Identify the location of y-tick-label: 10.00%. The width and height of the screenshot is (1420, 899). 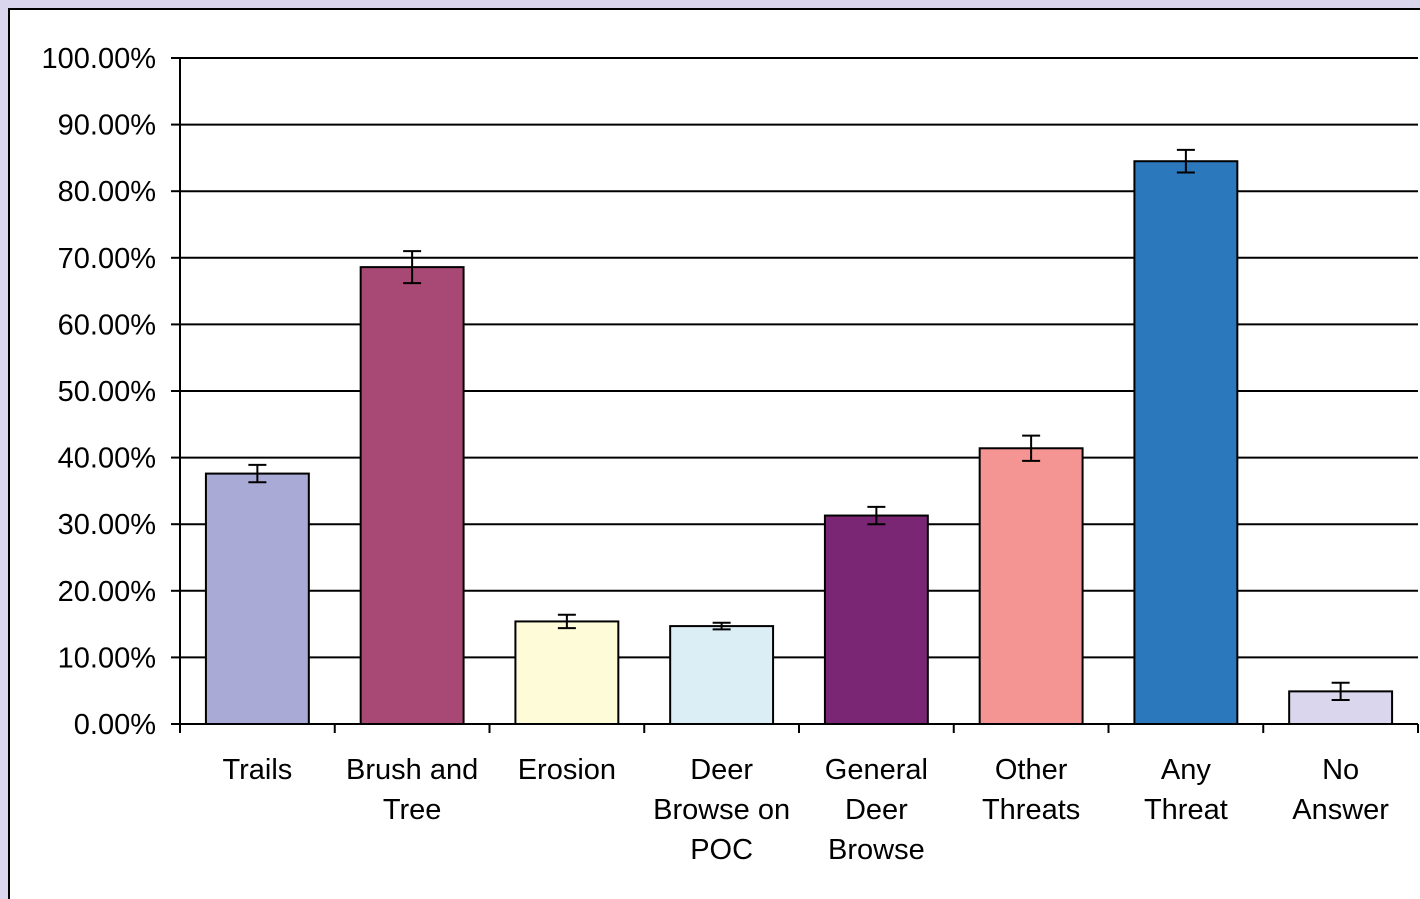
(107, 658).